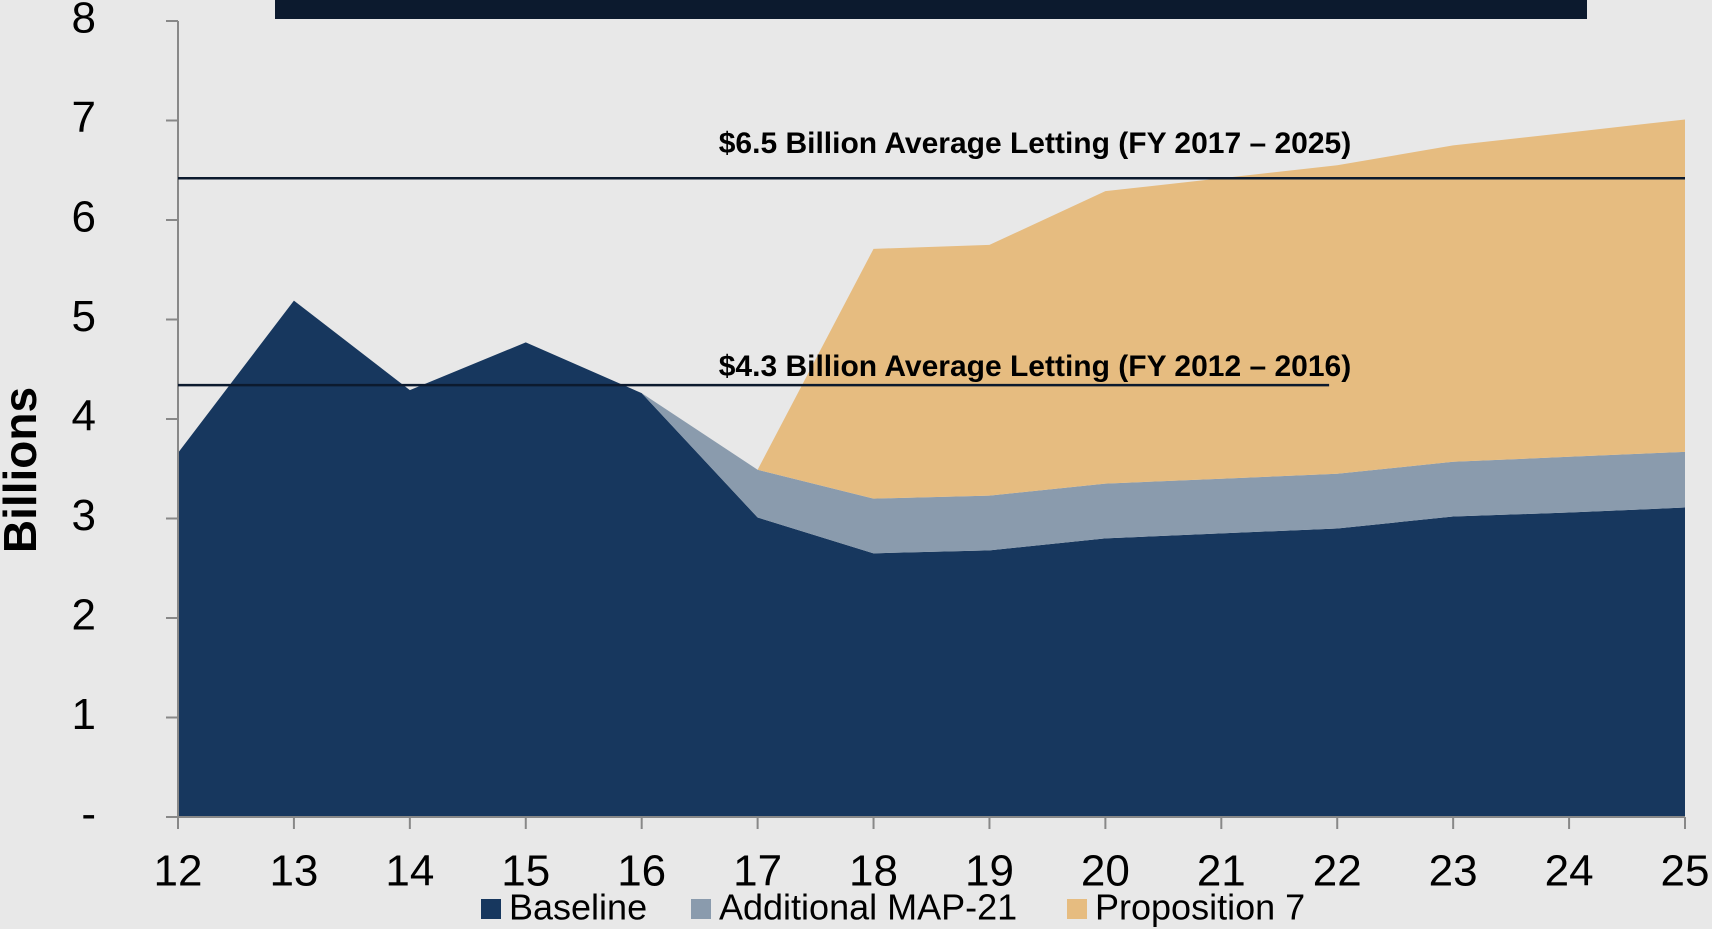 The height and width of the screenshot is (929, 1712). Describe the element at coordinates (641, 871) in the screenshot. I see `x-tick-label: 16` at that location.